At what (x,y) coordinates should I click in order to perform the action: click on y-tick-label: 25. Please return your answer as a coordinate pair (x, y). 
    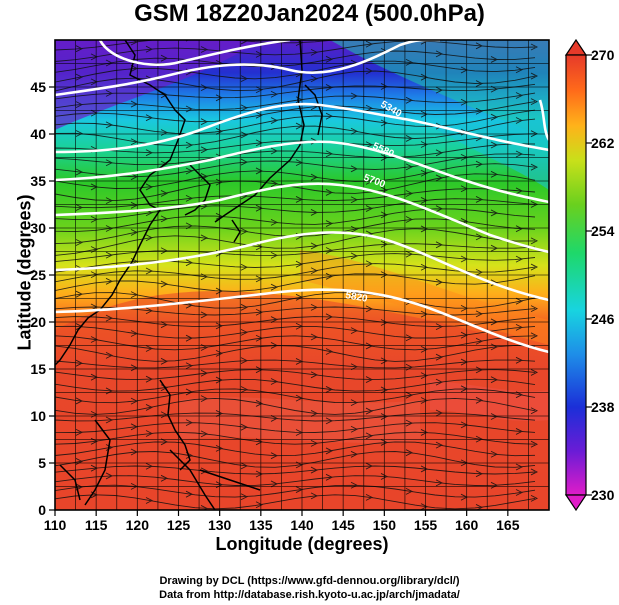
    Looking at the image, I should click on (38, 275).